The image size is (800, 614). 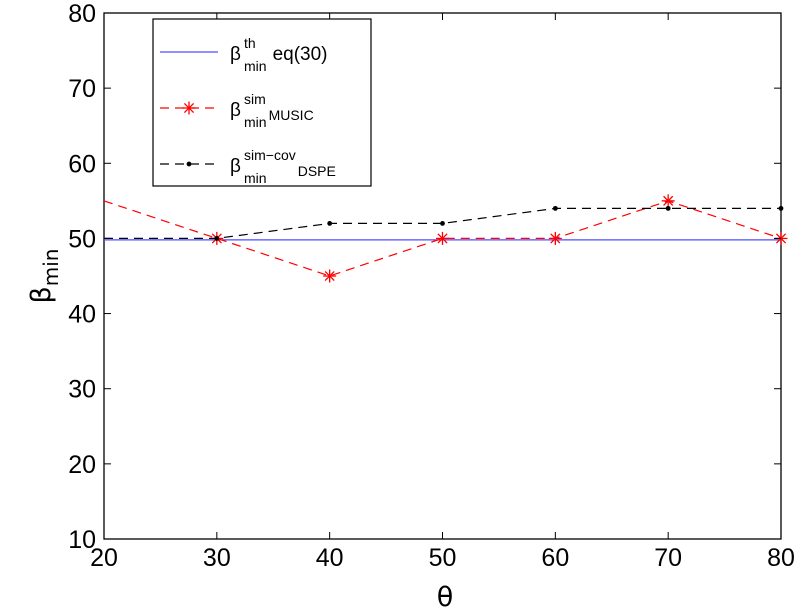 I want to click on y-tick-label: 60, so click(x=82, y=164).